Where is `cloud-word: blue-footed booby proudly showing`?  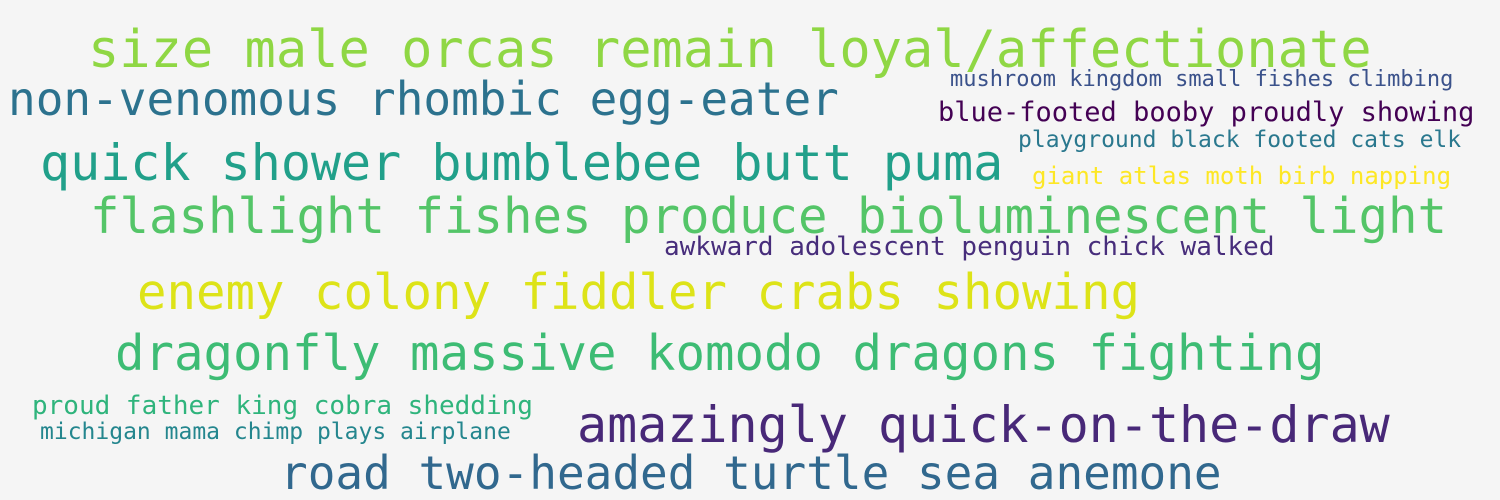
cloud-word: blue-footed booby proudly showing is located at coordinates (1206, 112).